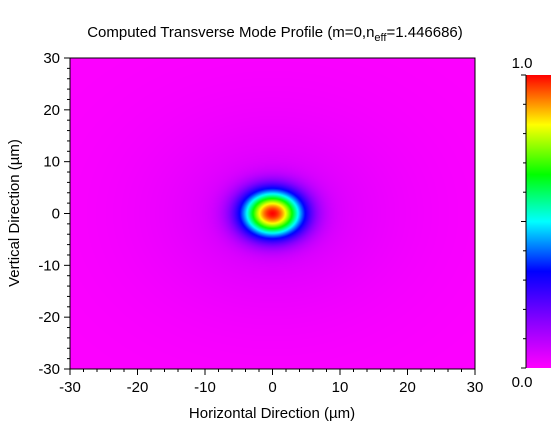 This screenshot has width=551, height=444. Describe the element at coordinates (407, 387) in the screenshot. I see `x-tick-label: 20` at that location.